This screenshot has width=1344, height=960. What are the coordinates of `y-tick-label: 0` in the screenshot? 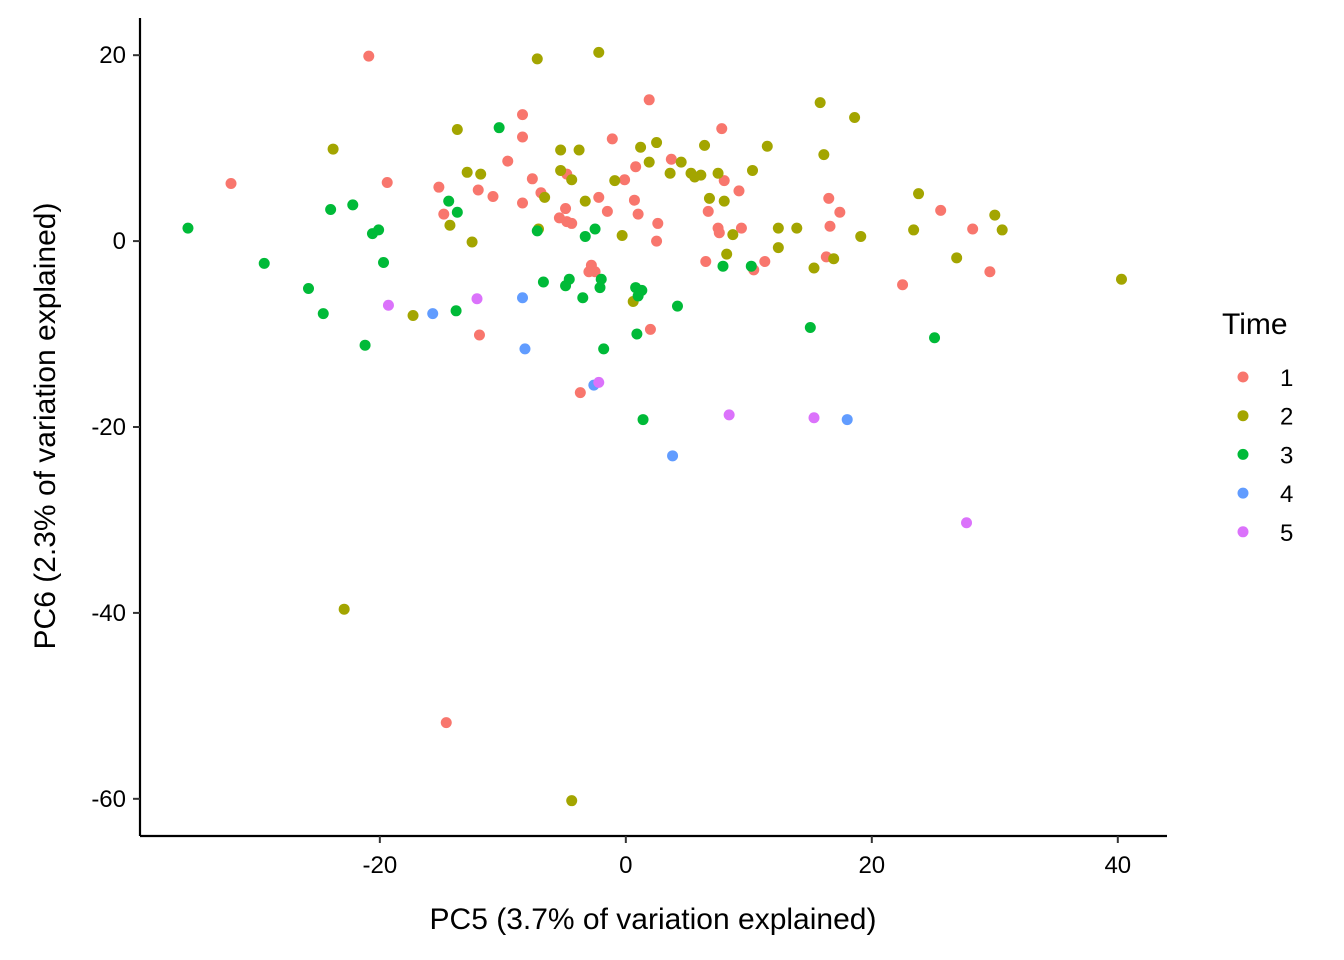 It's located at (119, 241).